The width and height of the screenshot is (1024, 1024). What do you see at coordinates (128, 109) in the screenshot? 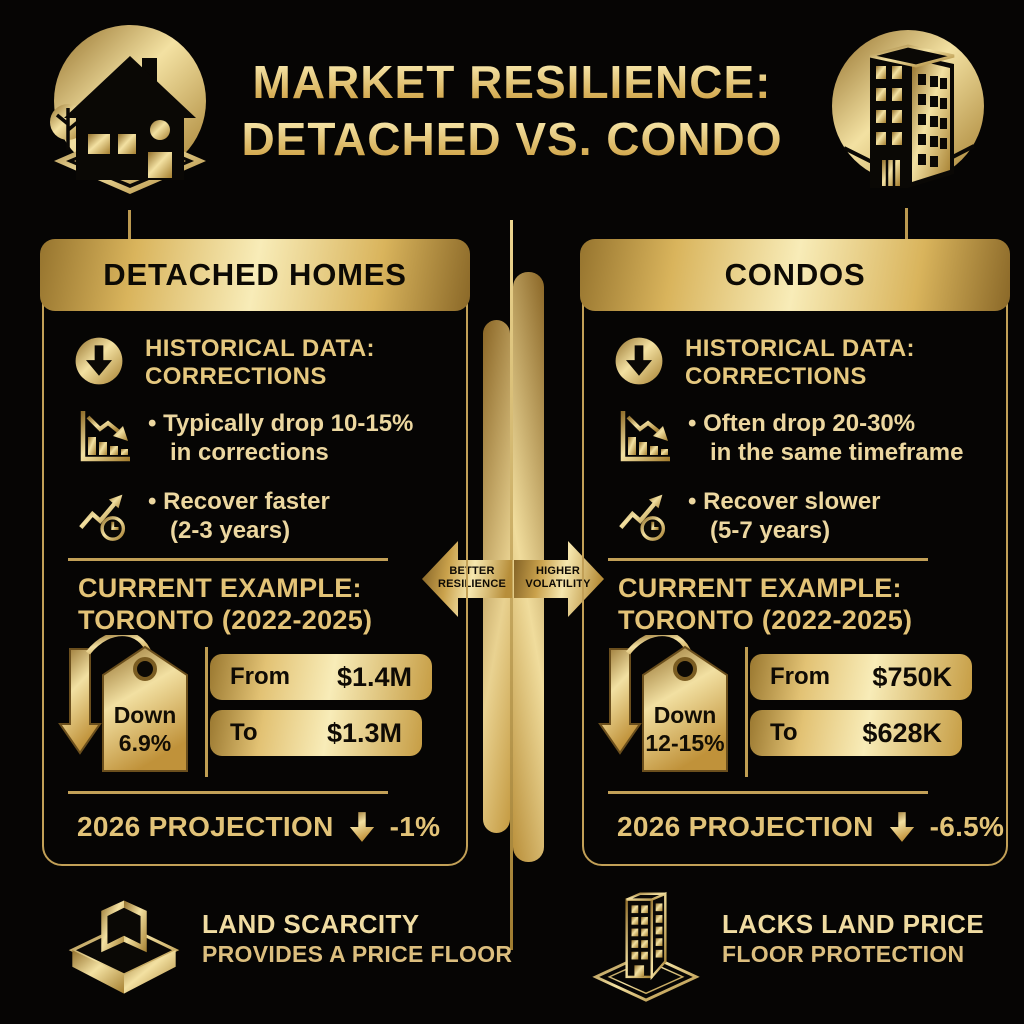
I see `detached-house-icon` at bounding box center [128, 109].